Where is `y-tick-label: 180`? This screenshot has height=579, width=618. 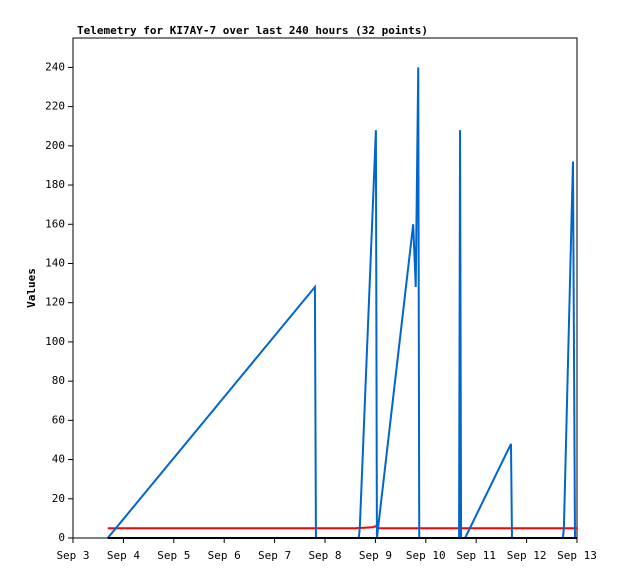
y-tick-label: 180 is located at coordinates (55, 184).